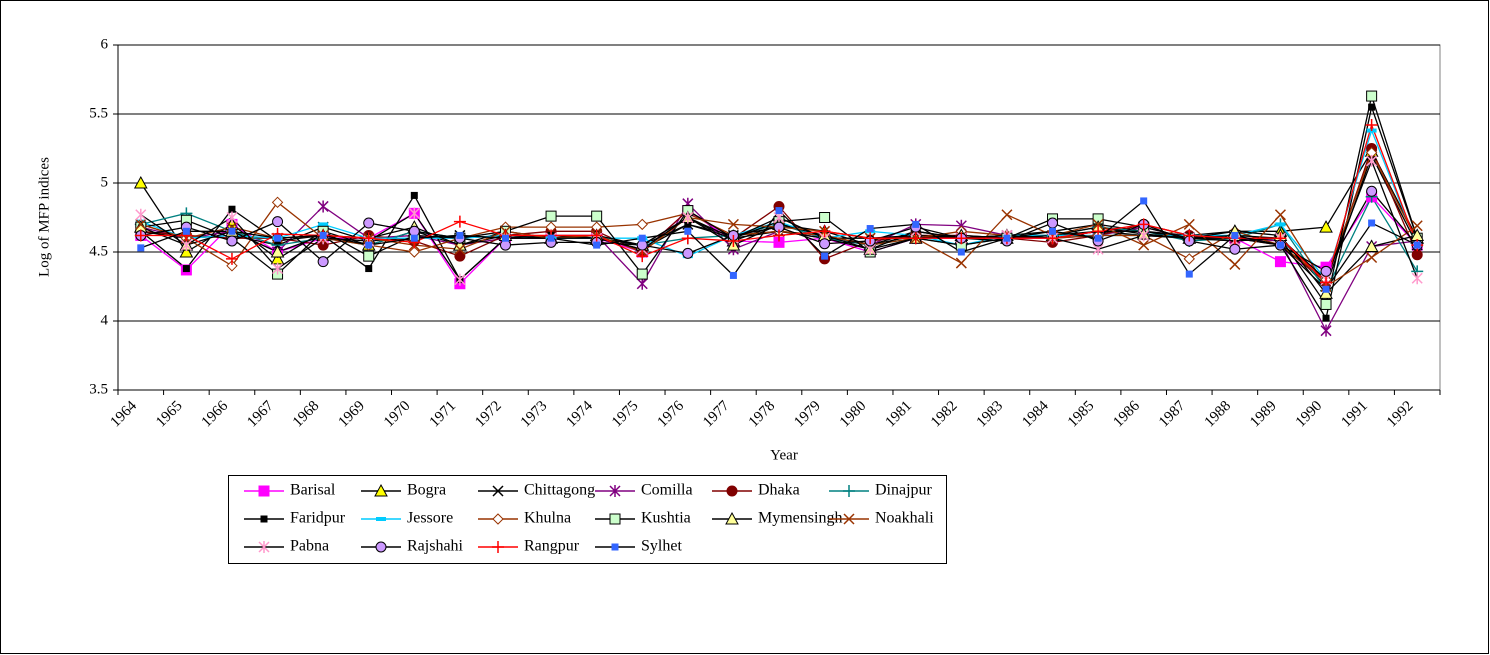 The height and width of the screenshot is (655, 1490). I want to click on legend-item: Jessore, so click(407, 518).